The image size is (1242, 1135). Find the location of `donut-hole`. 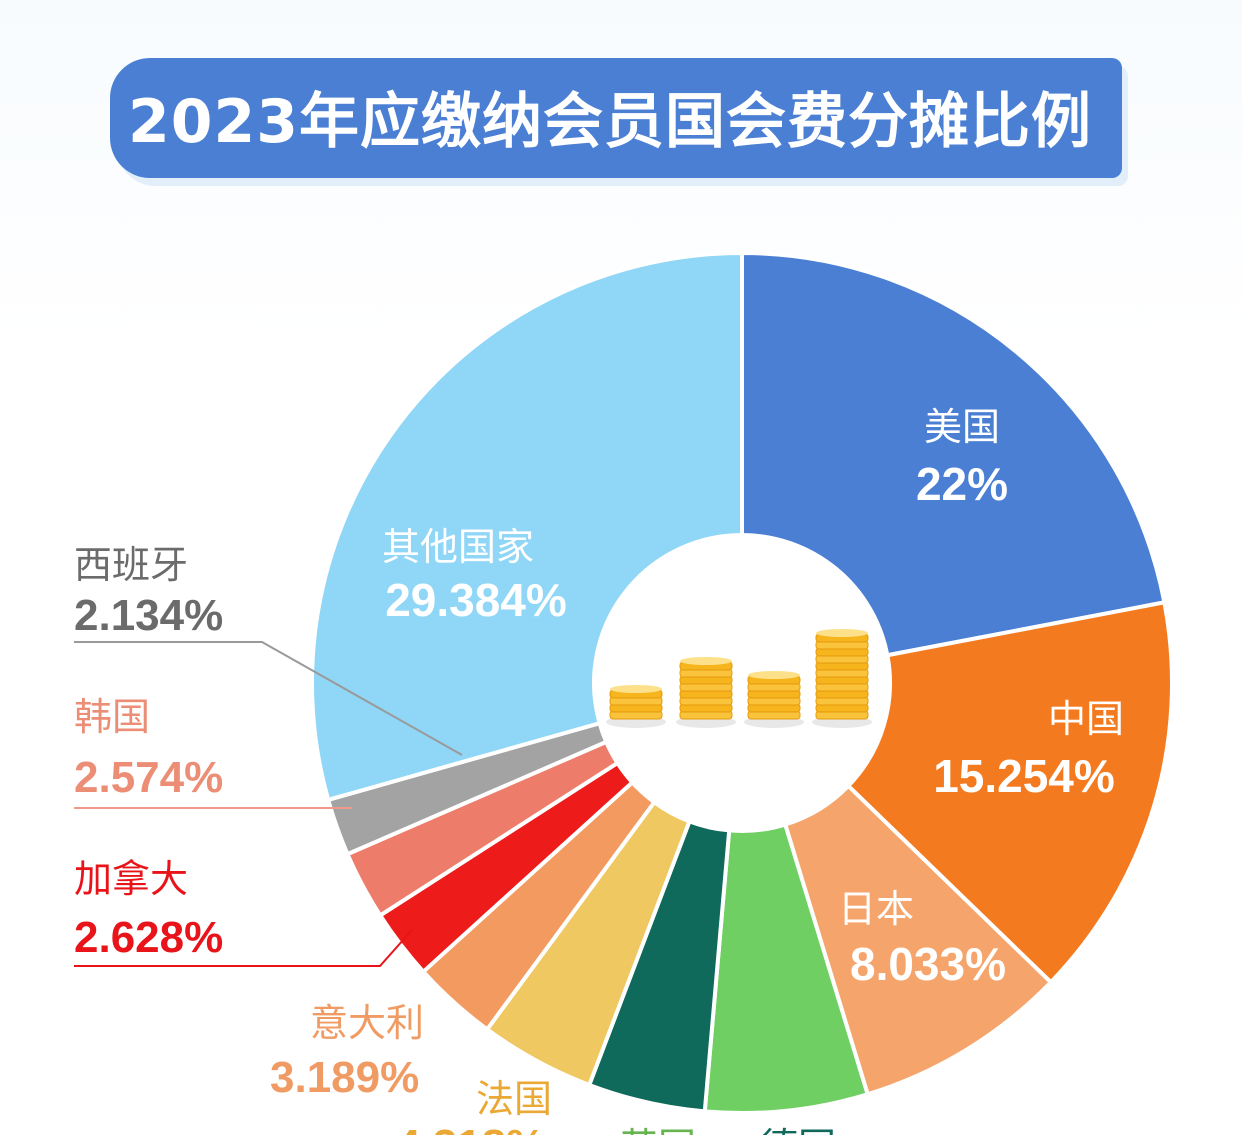

donut-hole is located at coordinates (742, 683).